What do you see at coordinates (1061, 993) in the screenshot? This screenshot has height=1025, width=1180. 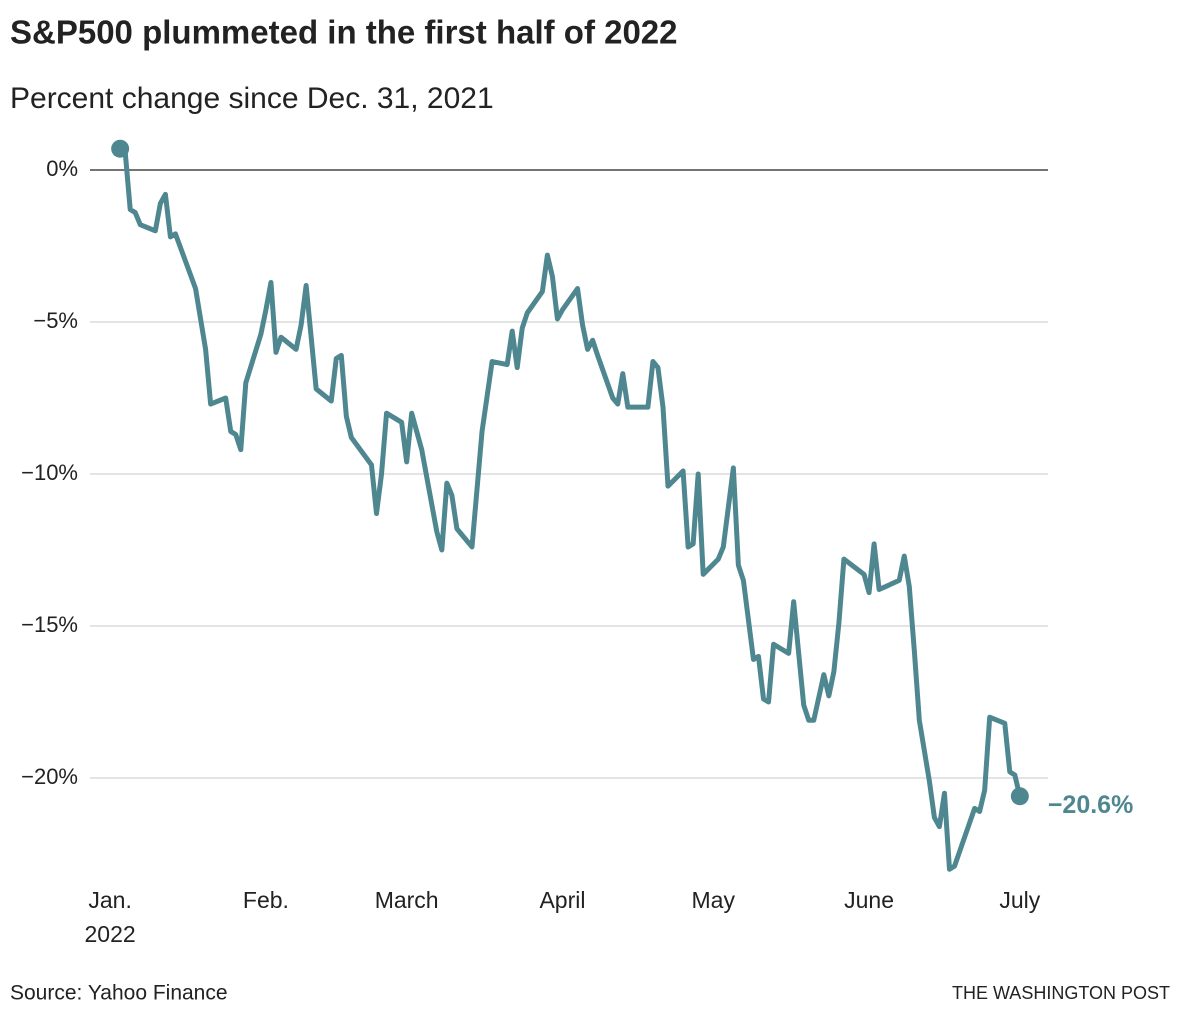 I see `credit: THE WASHINGTON POST` at bounding box center [1061, 993].